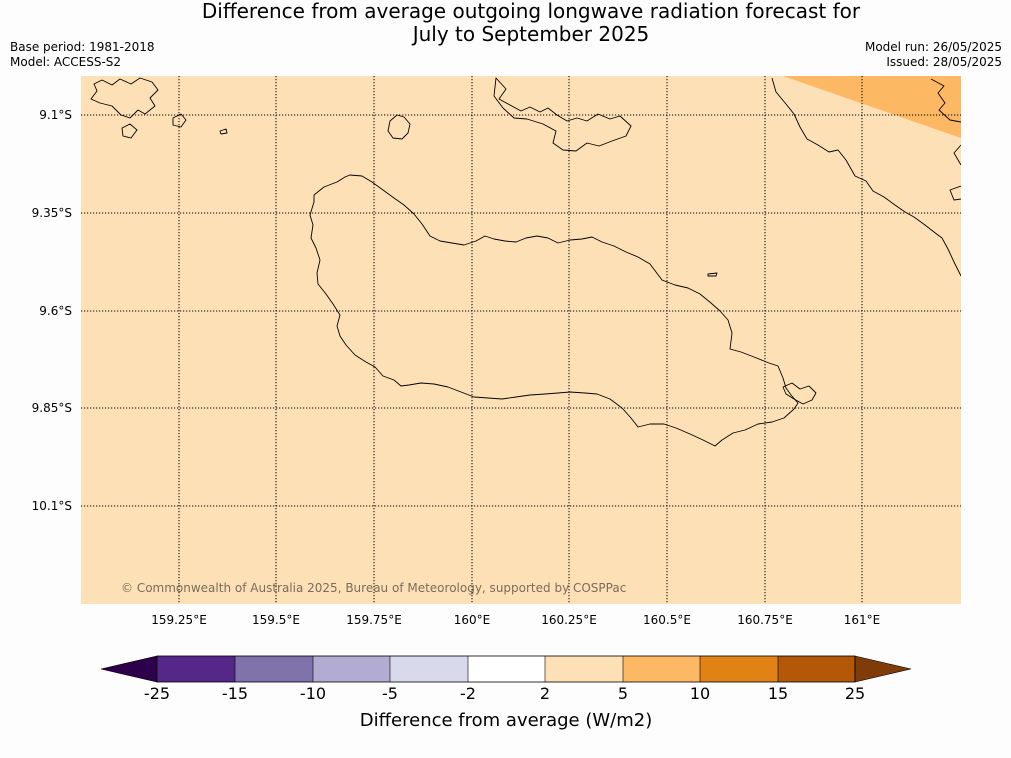 This screenshot has height=758, width=1011. What do you see at coordinates (933, 47) in the screenshot?
I see `model-run: Model run: 26/05/2025` at bounding box center [933, 47].